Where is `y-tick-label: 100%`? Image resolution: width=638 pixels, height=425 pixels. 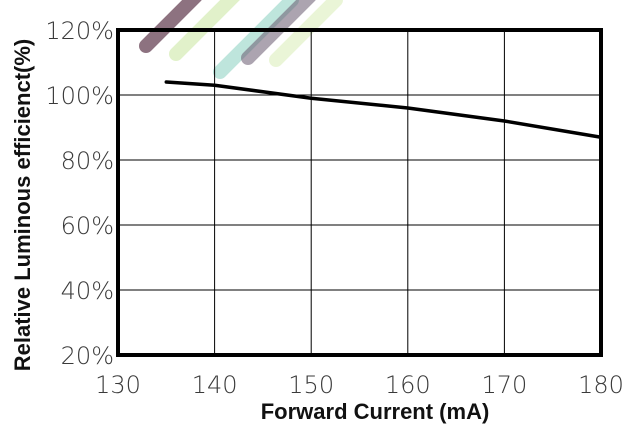
y-tick-label: 100% is located at coordinates (79, 96).